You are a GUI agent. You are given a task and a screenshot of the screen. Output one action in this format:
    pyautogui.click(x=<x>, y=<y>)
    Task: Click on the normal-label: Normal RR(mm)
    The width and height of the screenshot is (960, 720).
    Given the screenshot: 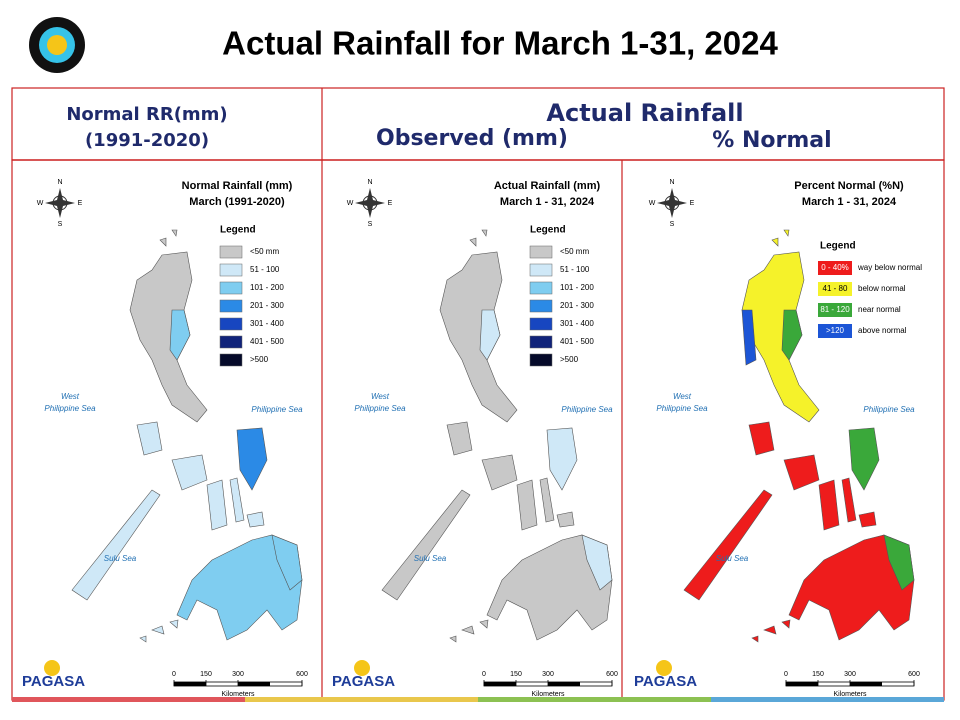 What is the action you would take?
    pyautogui.click(x=146, y=114)
    